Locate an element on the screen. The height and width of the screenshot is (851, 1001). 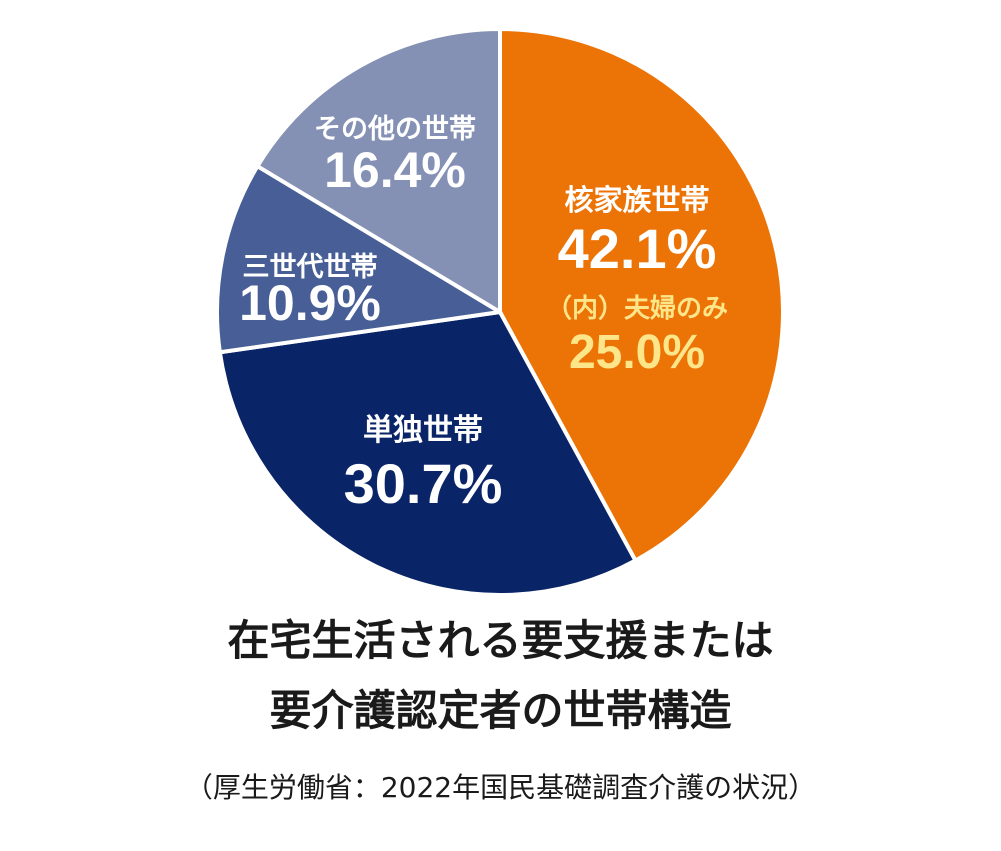
slice-subvalue-couple-only: 25.0% is located at coordinates (637, 352).